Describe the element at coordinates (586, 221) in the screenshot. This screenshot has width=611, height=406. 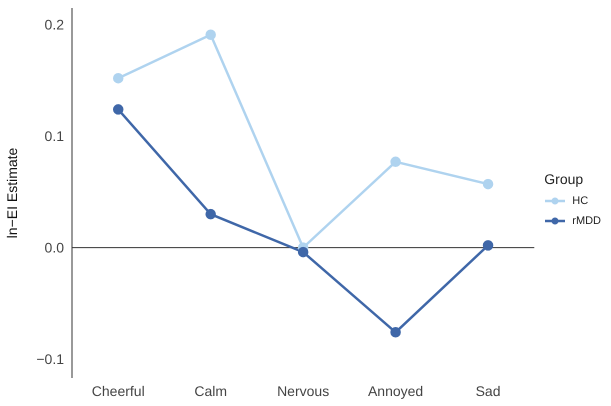
I see `legend-label: rMDD` at that location.